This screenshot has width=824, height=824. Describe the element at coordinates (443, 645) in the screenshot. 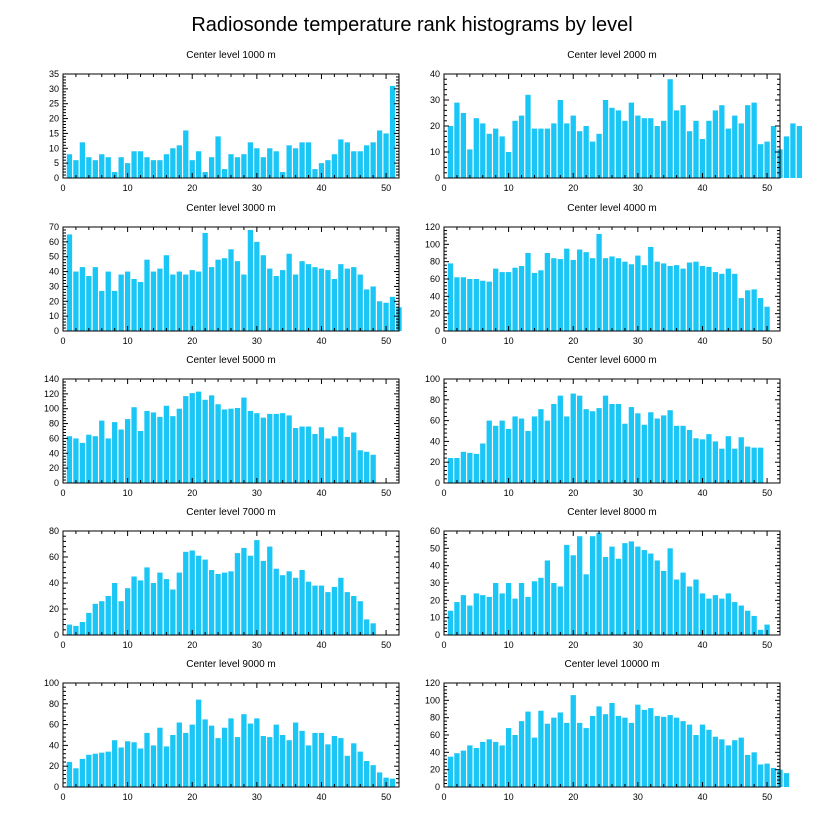

I see `x-tick-label: 0` at that location.